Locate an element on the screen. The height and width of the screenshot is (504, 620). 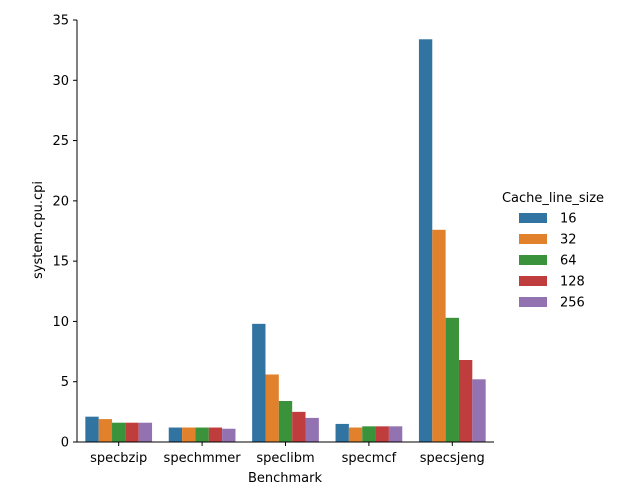
x-tick-label: spechmmer is located at coordinates (203, 458).